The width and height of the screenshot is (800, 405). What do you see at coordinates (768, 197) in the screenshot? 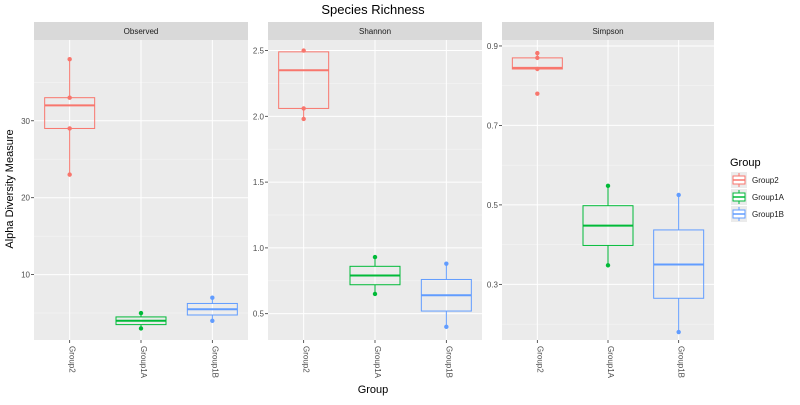
I see `legend-label: Group1A` at bounding box center [768, 197].